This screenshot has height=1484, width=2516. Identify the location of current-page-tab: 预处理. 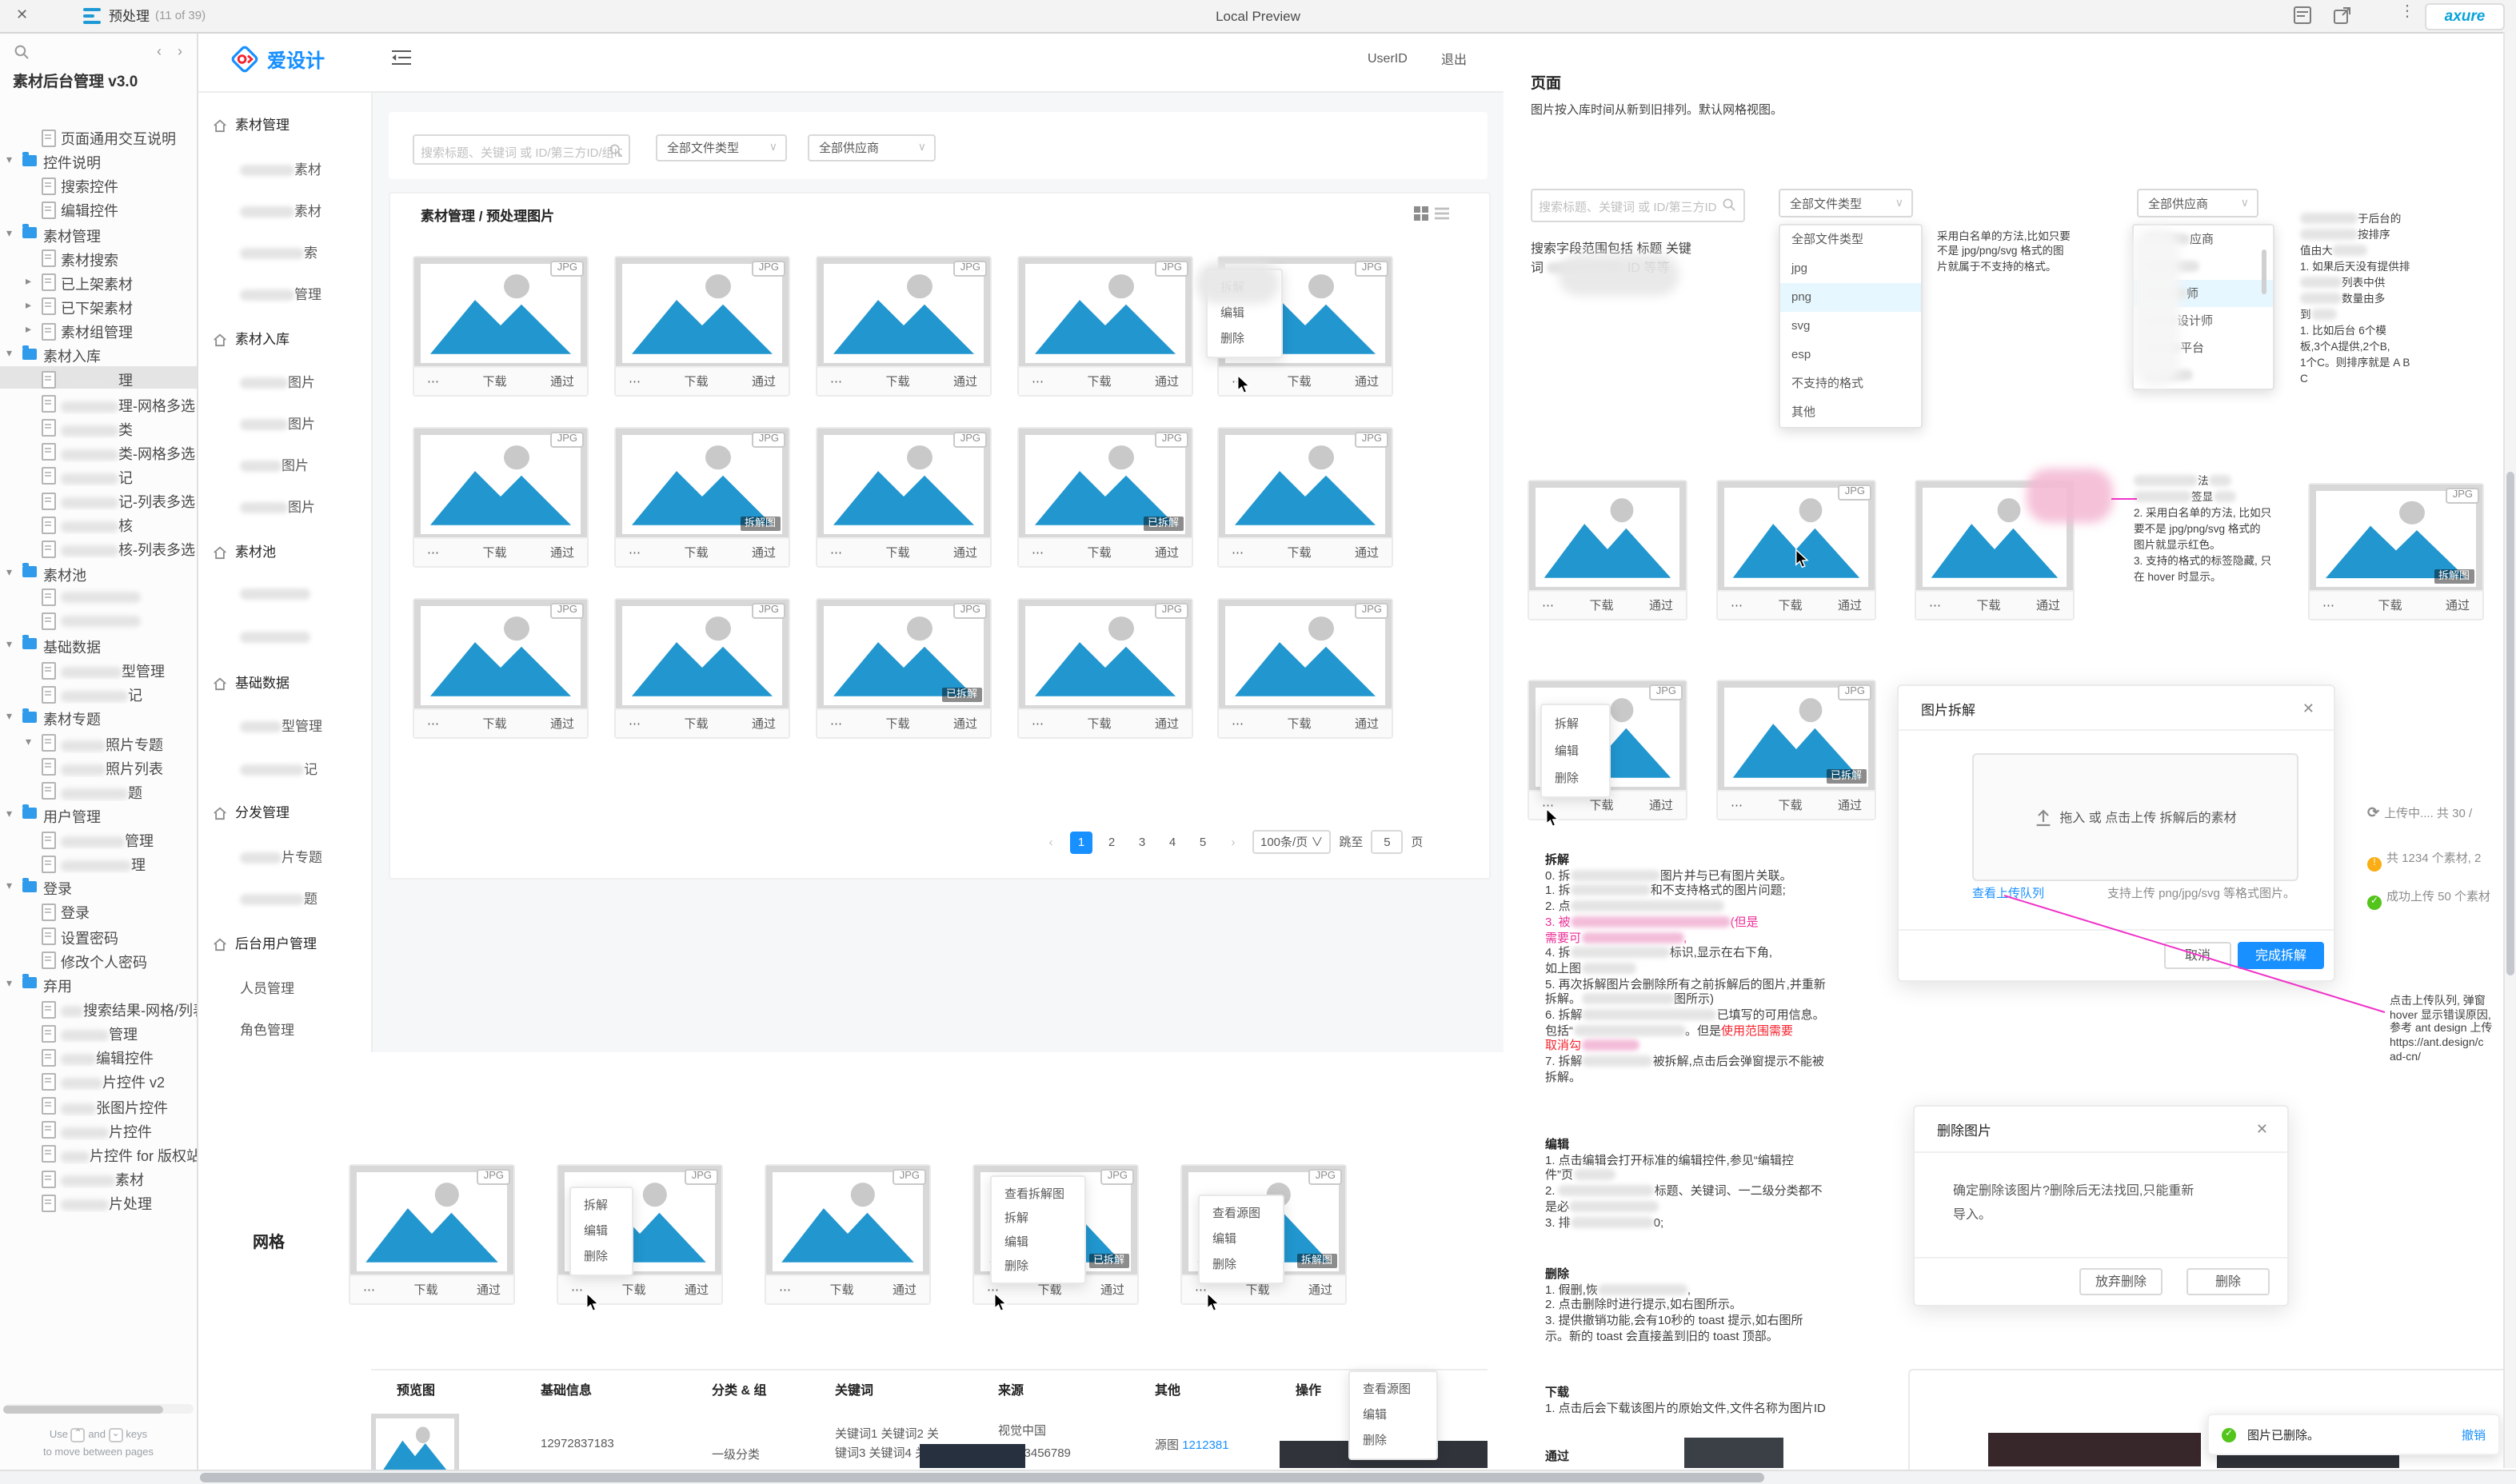
(129, 16).